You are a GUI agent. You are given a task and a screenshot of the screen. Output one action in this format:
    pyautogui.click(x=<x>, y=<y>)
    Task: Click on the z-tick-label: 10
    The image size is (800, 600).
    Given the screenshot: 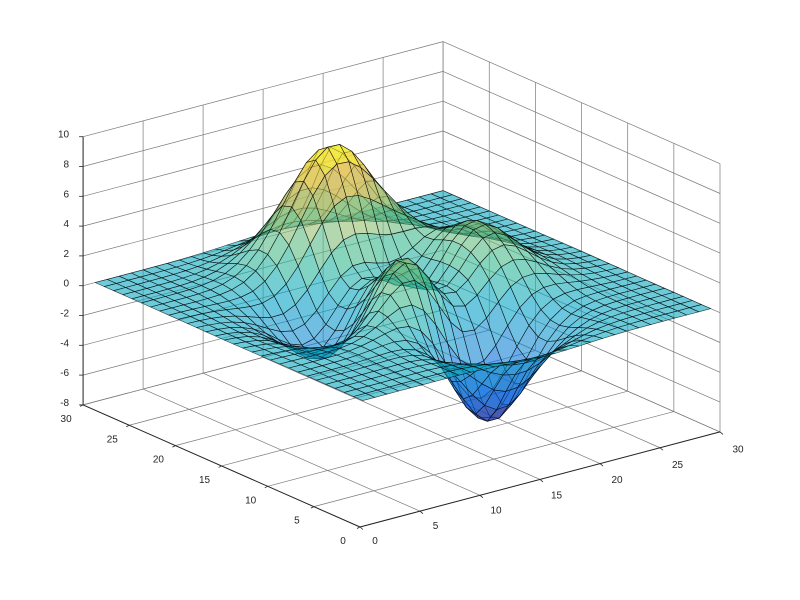 What is the action you would take?
    pyautogui.click(x=64, y=135)
    